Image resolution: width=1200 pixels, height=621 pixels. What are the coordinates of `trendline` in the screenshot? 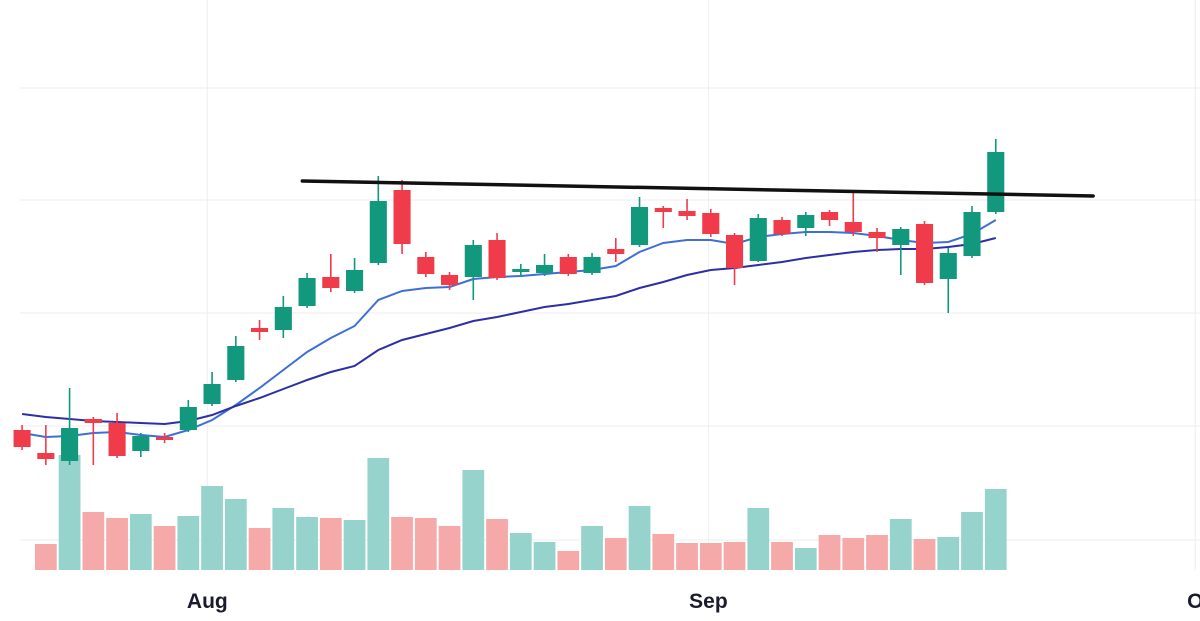 It's located at (697, 188).